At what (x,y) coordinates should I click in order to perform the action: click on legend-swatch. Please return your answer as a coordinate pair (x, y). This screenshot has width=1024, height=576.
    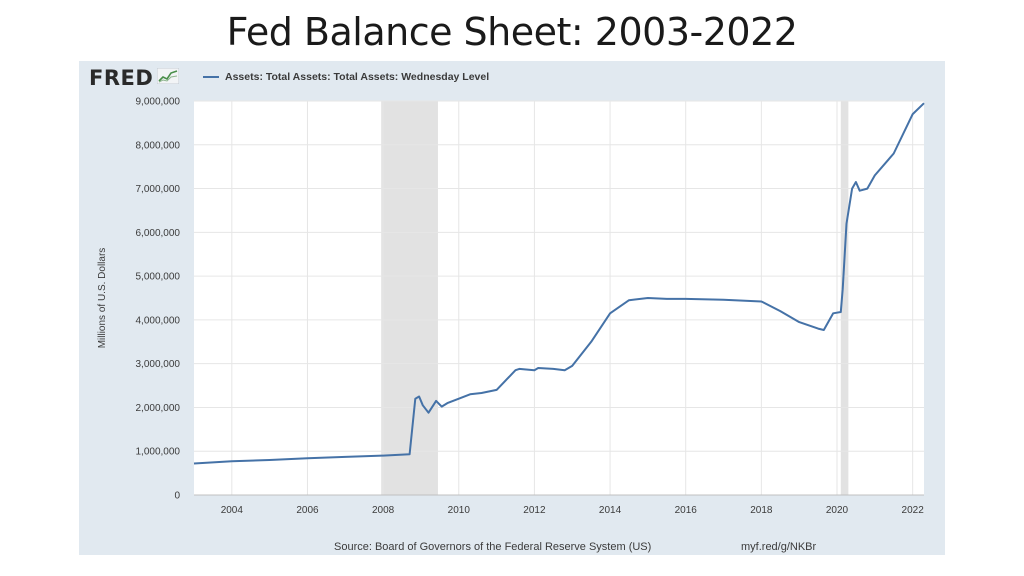
    Looking at the image, I should click on (211, 77).